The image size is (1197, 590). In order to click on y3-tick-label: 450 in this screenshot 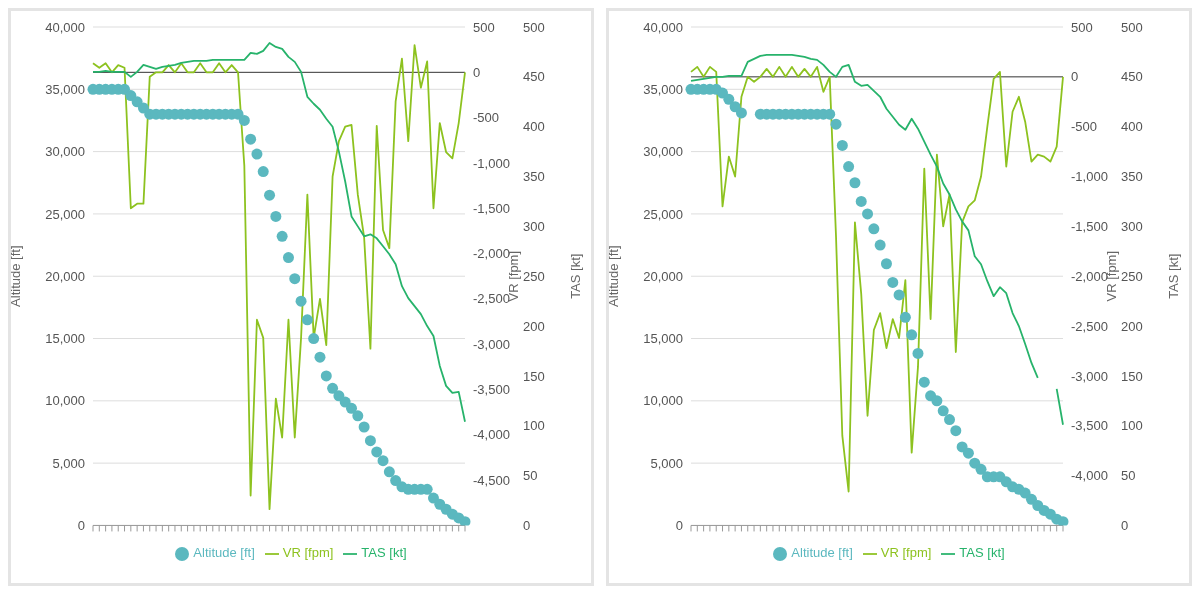, I will do `click(534, 77)`.